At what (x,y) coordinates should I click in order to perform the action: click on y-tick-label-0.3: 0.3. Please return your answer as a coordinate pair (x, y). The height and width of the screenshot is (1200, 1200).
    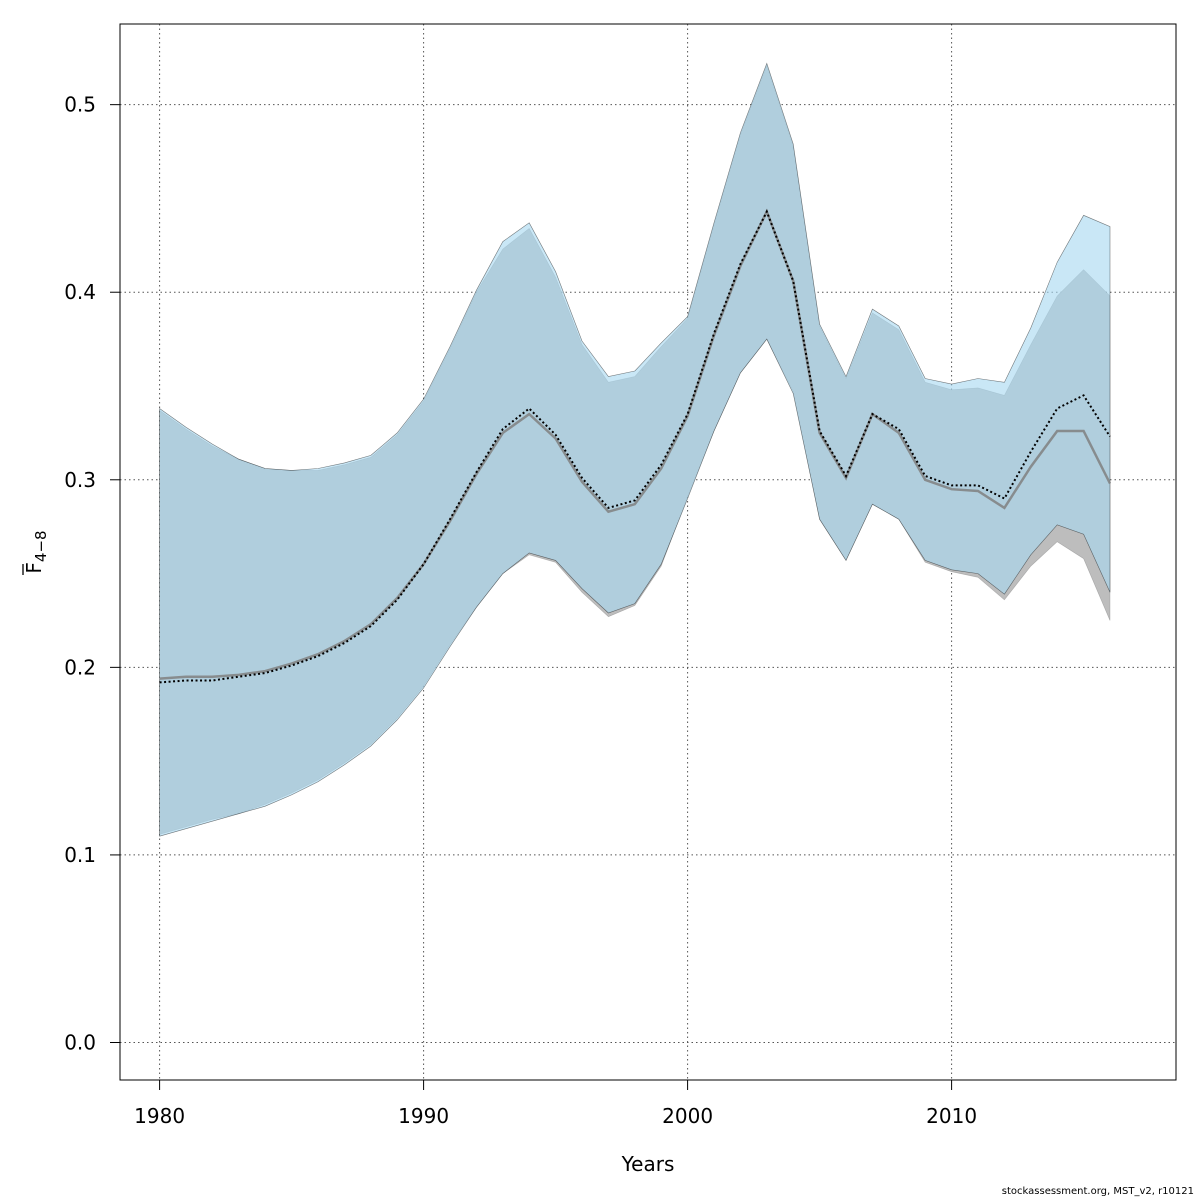
    Looking at the image, I should click on (80, 480).